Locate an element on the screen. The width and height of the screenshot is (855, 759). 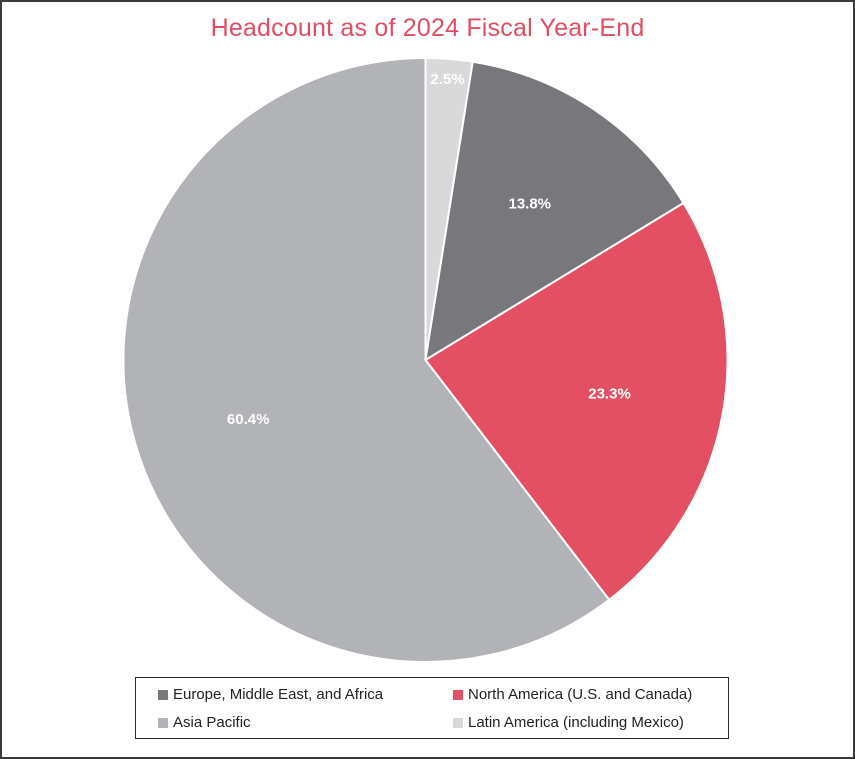
legend-item-latin-america: Latin America (including Mexico) is located at coordinates (568, 722).